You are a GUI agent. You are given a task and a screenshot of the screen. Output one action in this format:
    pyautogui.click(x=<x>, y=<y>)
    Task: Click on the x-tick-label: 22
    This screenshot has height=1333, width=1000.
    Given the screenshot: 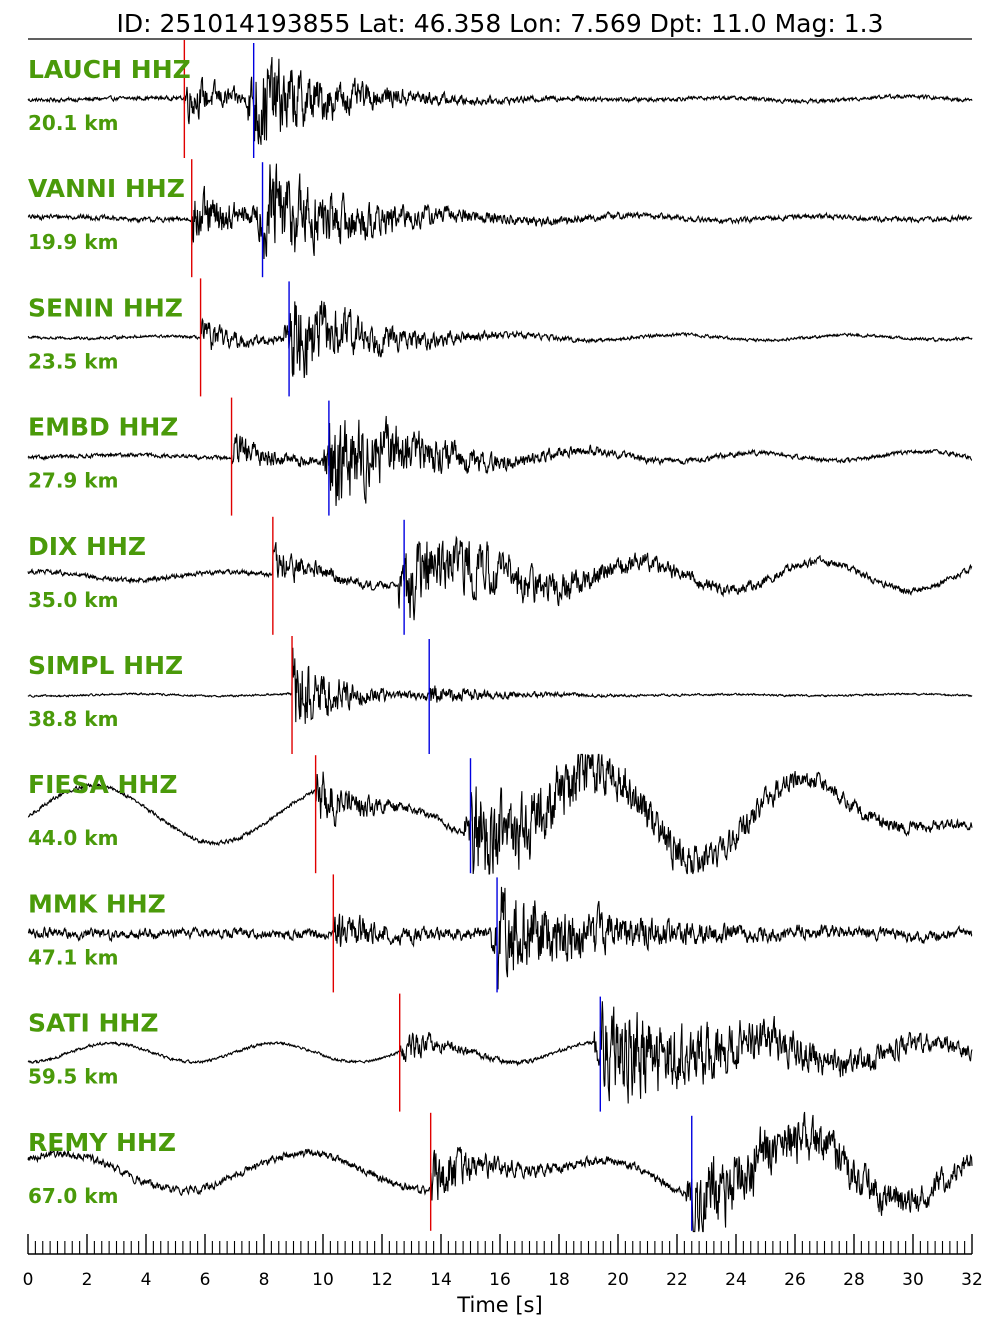 What is the action you would take?
    pyautogui.click(x=677, y=1280)
    